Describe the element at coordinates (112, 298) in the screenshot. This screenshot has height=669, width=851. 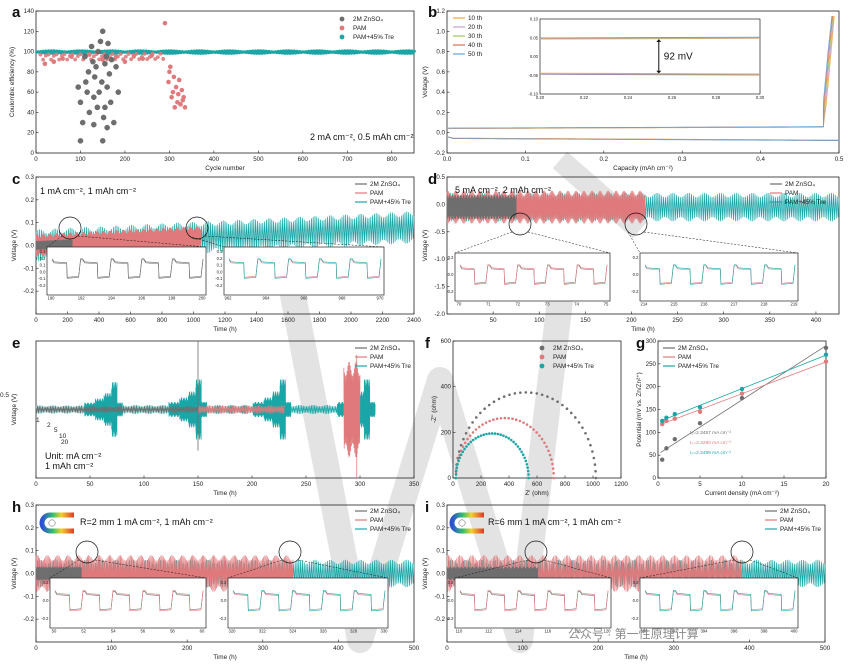
I see `inset-x-tick: 194` at that location.